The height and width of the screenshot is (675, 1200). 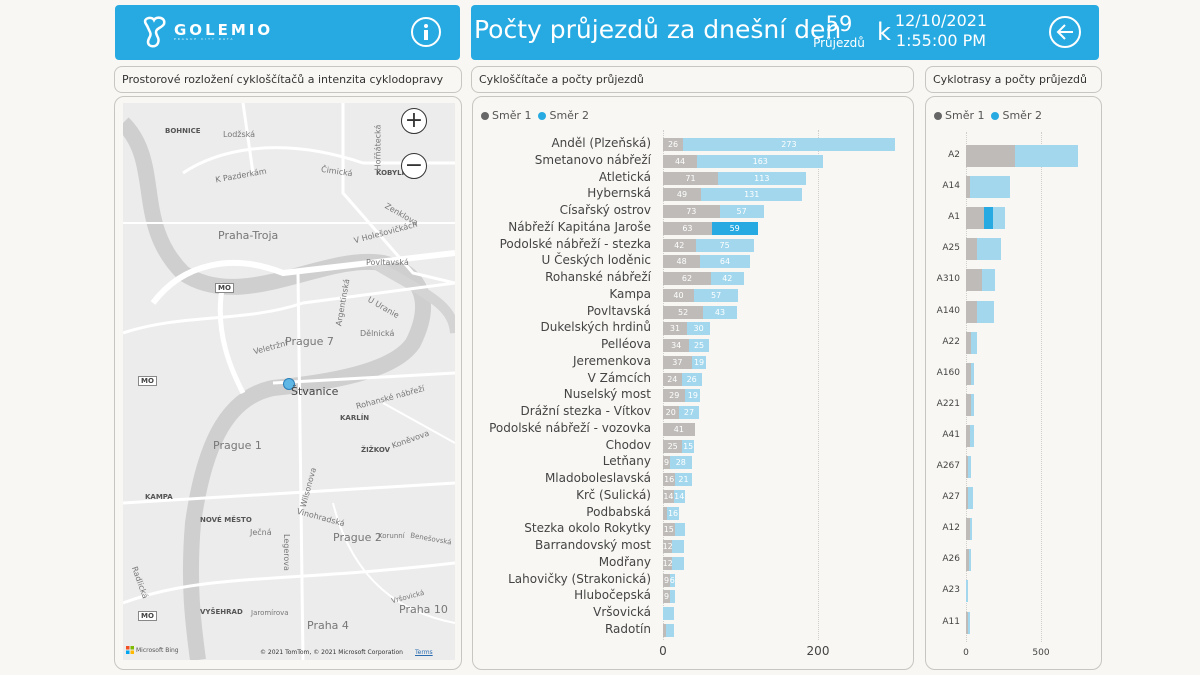 I want to click on counter-bar-row: Dukelských hrdinů 31 30, so click(x=626, y=328).